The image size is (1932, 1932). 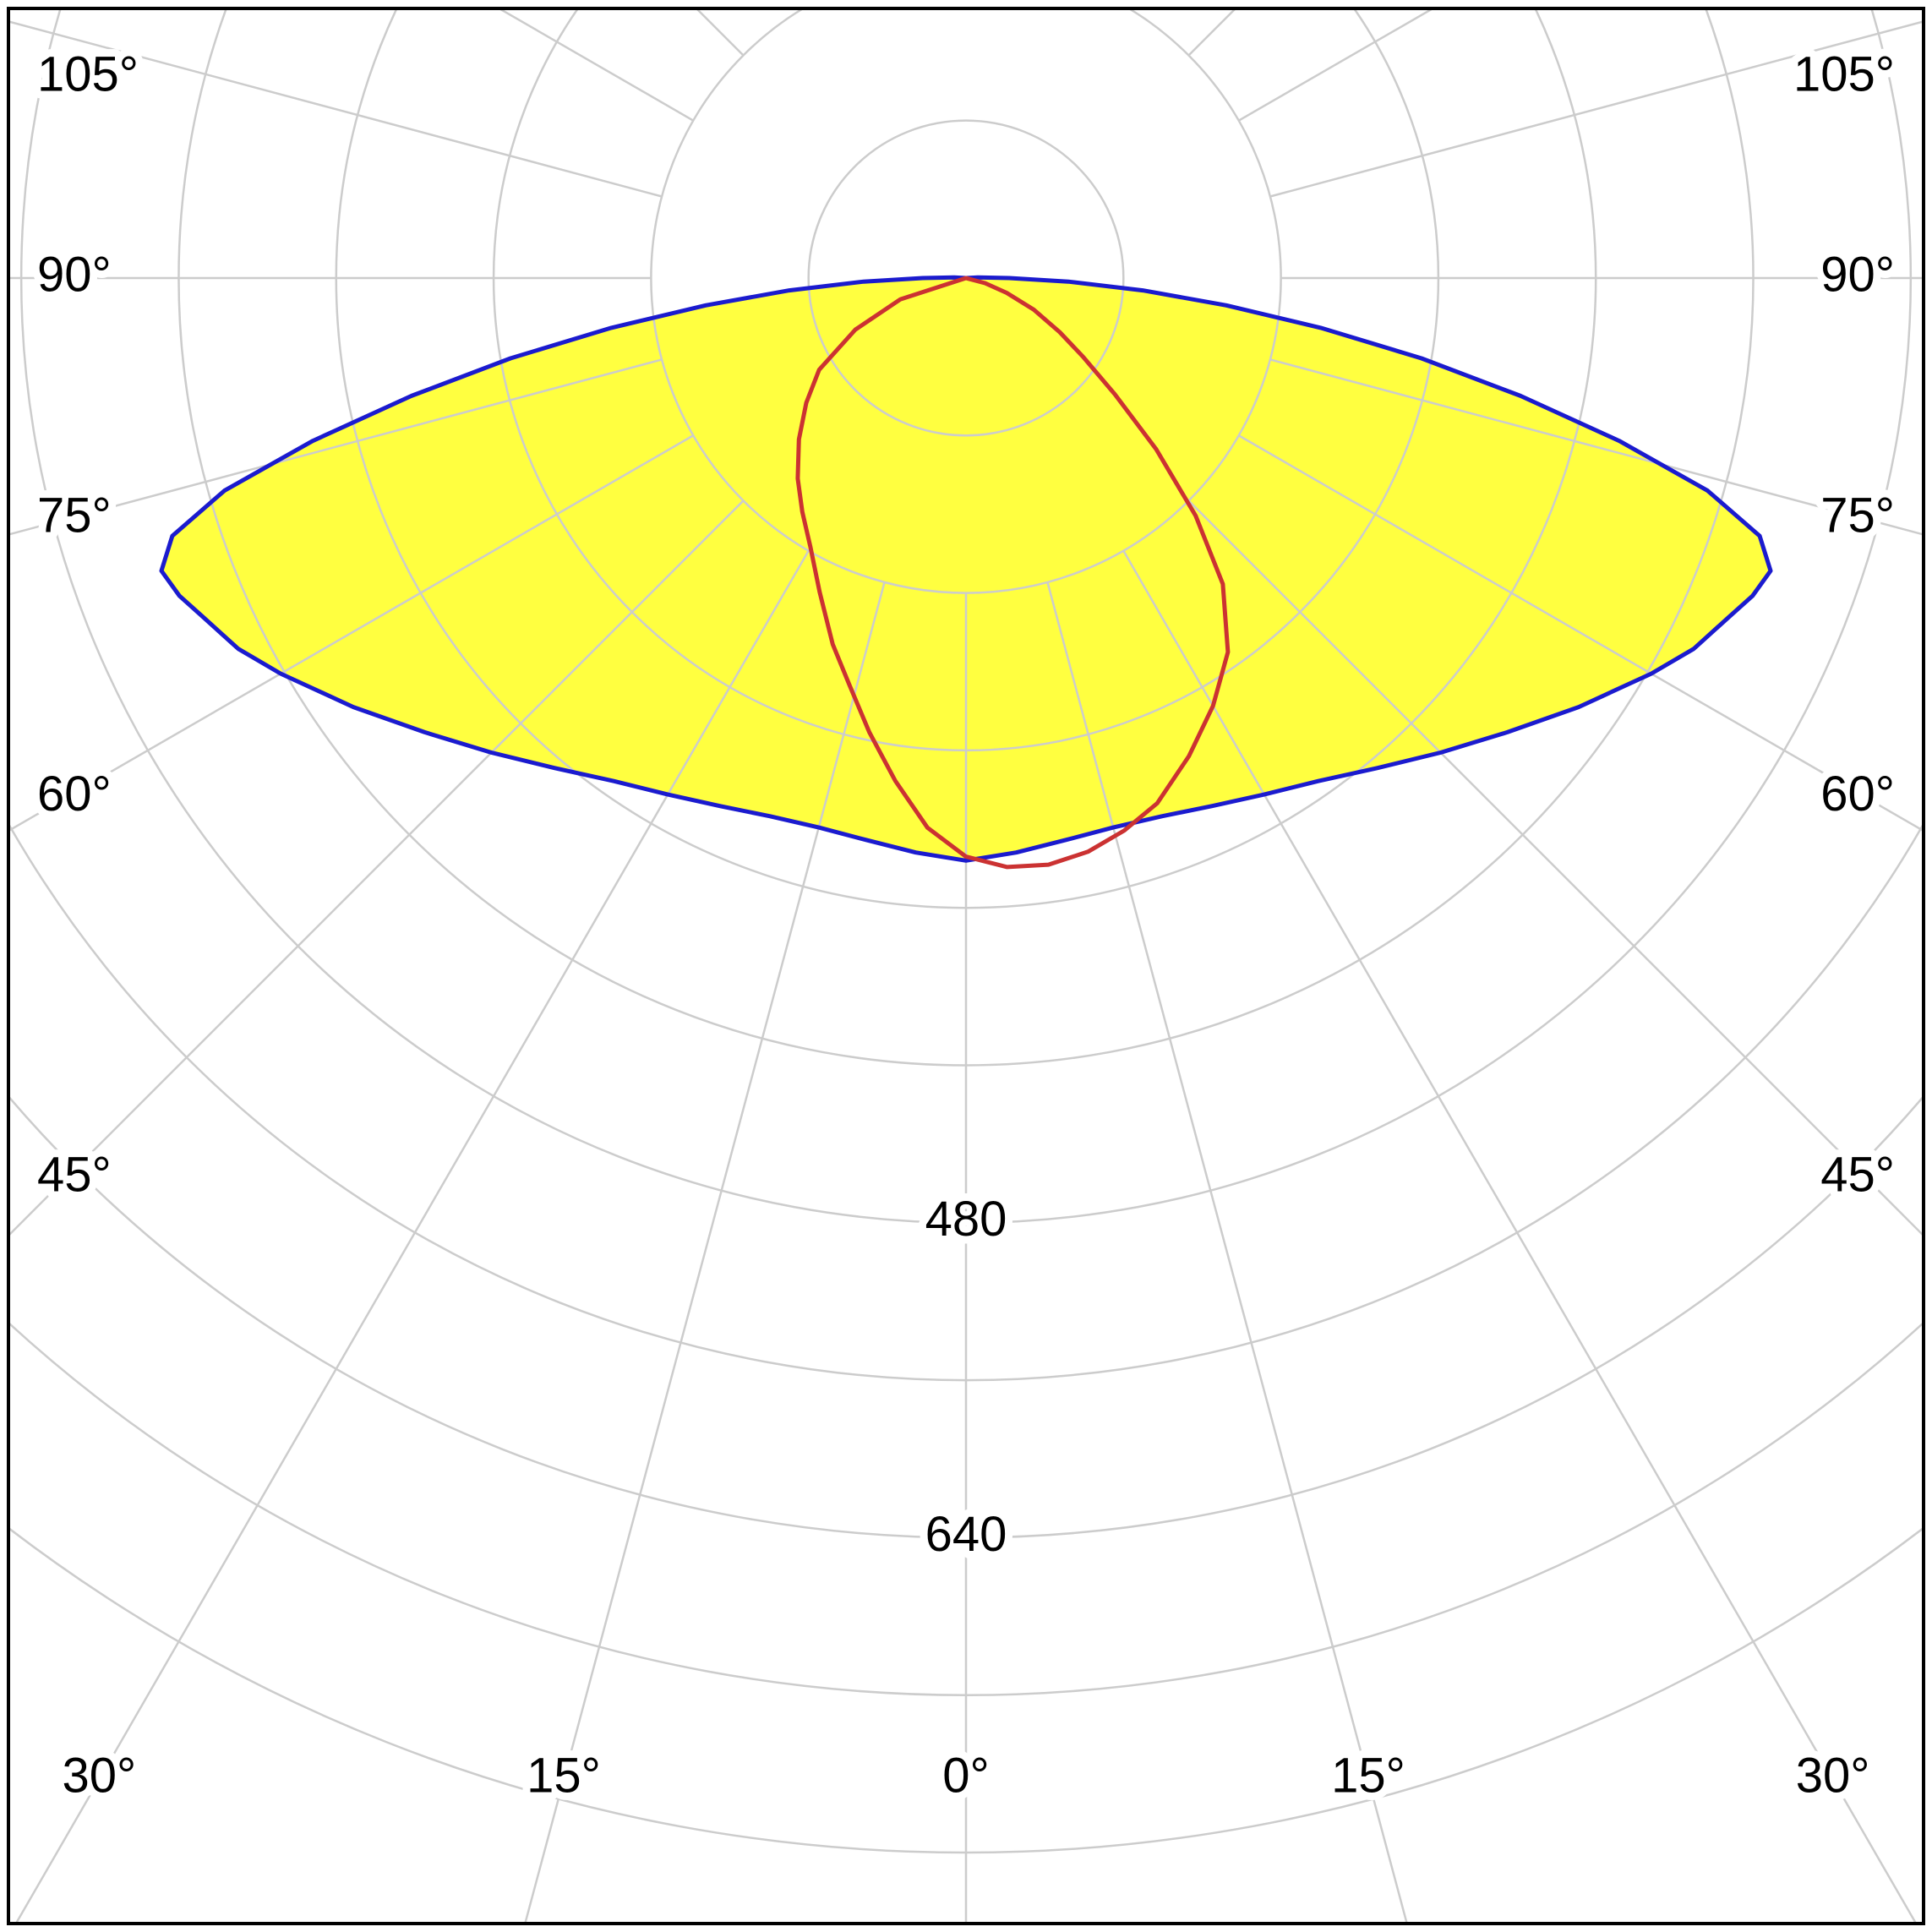 What do you see at coordinates (966, 1219) in the screenshot?
I see `radial-value-label: 480` at bounding box center [966, 1219].